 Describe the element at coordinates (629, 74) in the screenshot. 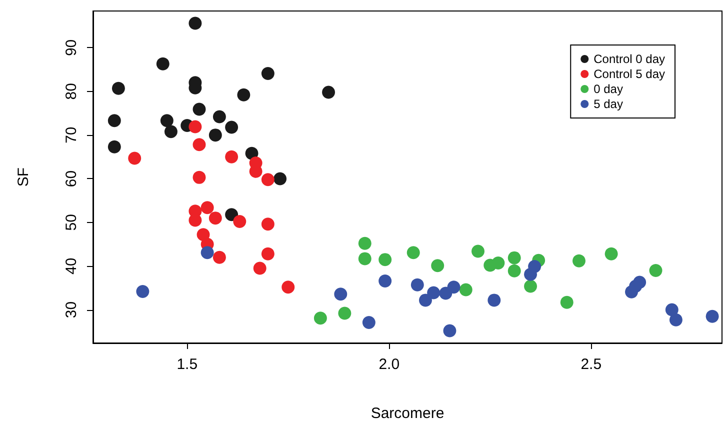

I see `legend-label: Control 5 day` at that location.